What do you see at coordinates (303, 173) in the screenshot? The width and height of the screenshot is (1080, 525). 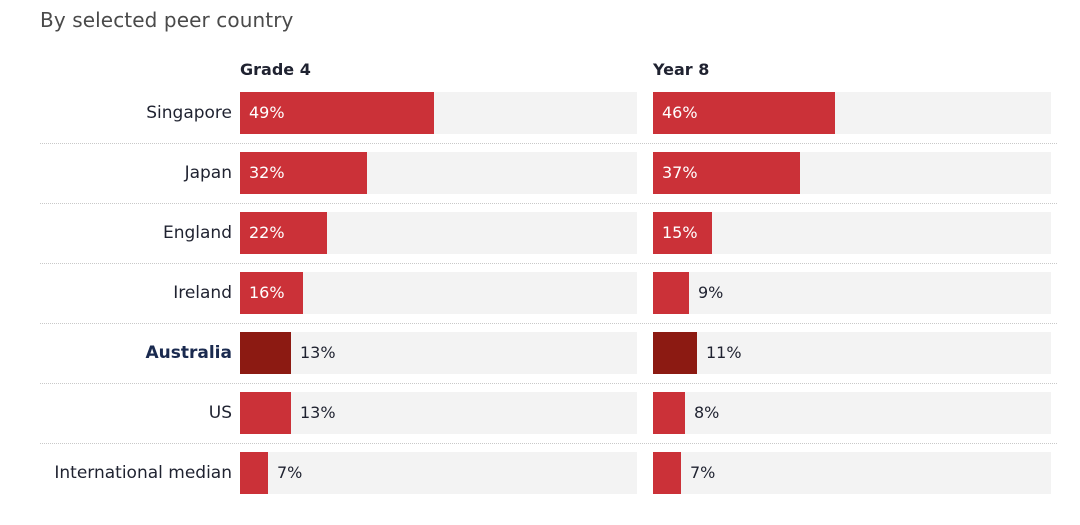 I see `bar-grade-4-japan` at bounding box center [303, 173].